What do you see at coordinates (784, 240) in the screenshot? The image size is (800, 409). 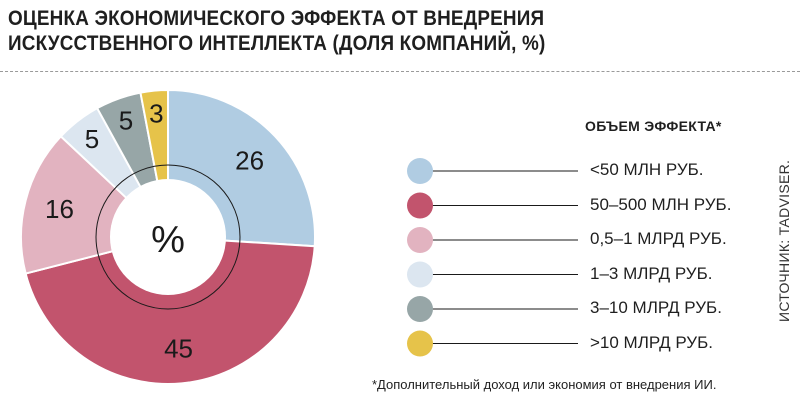 I see `source-note: ИСТОЧНИК: TADVISER.` at bounding box center [784, 240].